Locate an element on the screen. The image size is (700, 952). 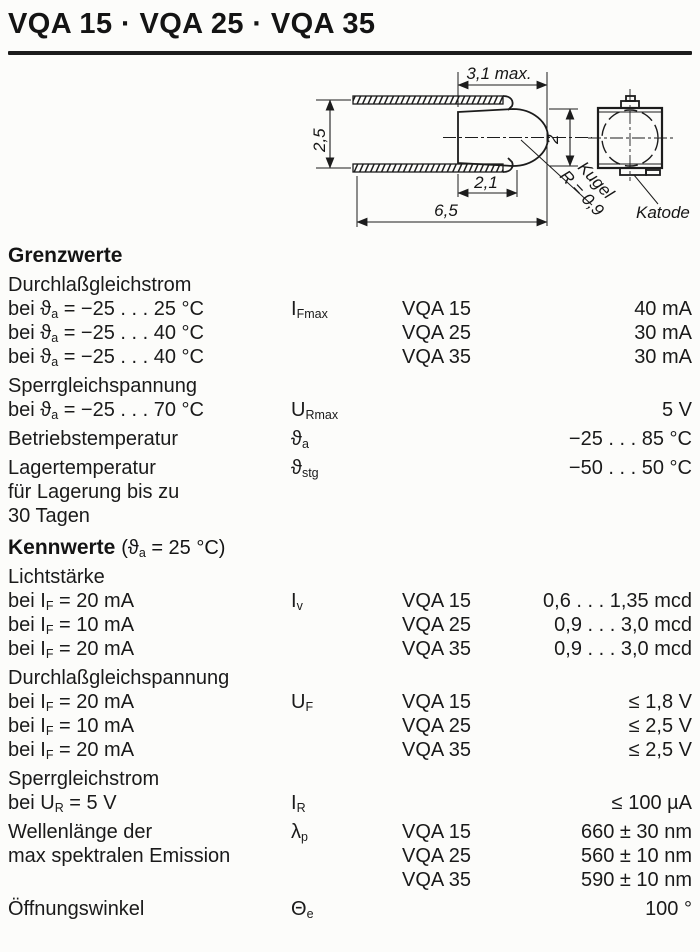
led-body-outline is located at coordinates (503, 137).